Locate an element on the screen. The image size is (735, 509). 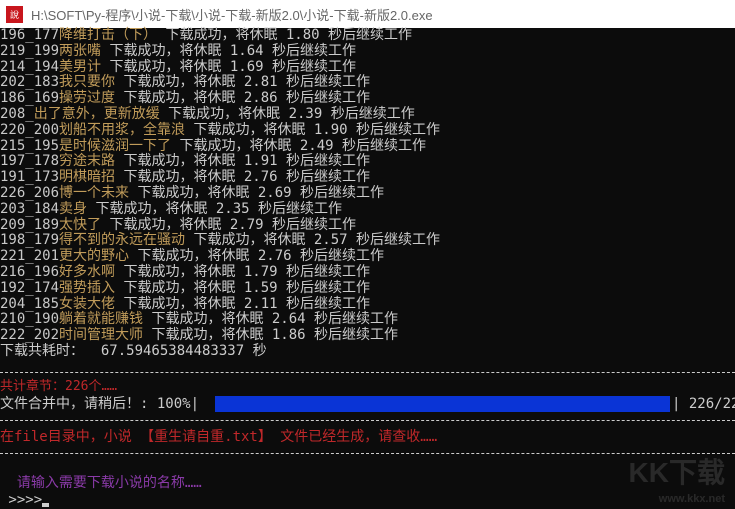
chapter-name: 出了意外，更新放缓 is located at coordinates (96, 113).